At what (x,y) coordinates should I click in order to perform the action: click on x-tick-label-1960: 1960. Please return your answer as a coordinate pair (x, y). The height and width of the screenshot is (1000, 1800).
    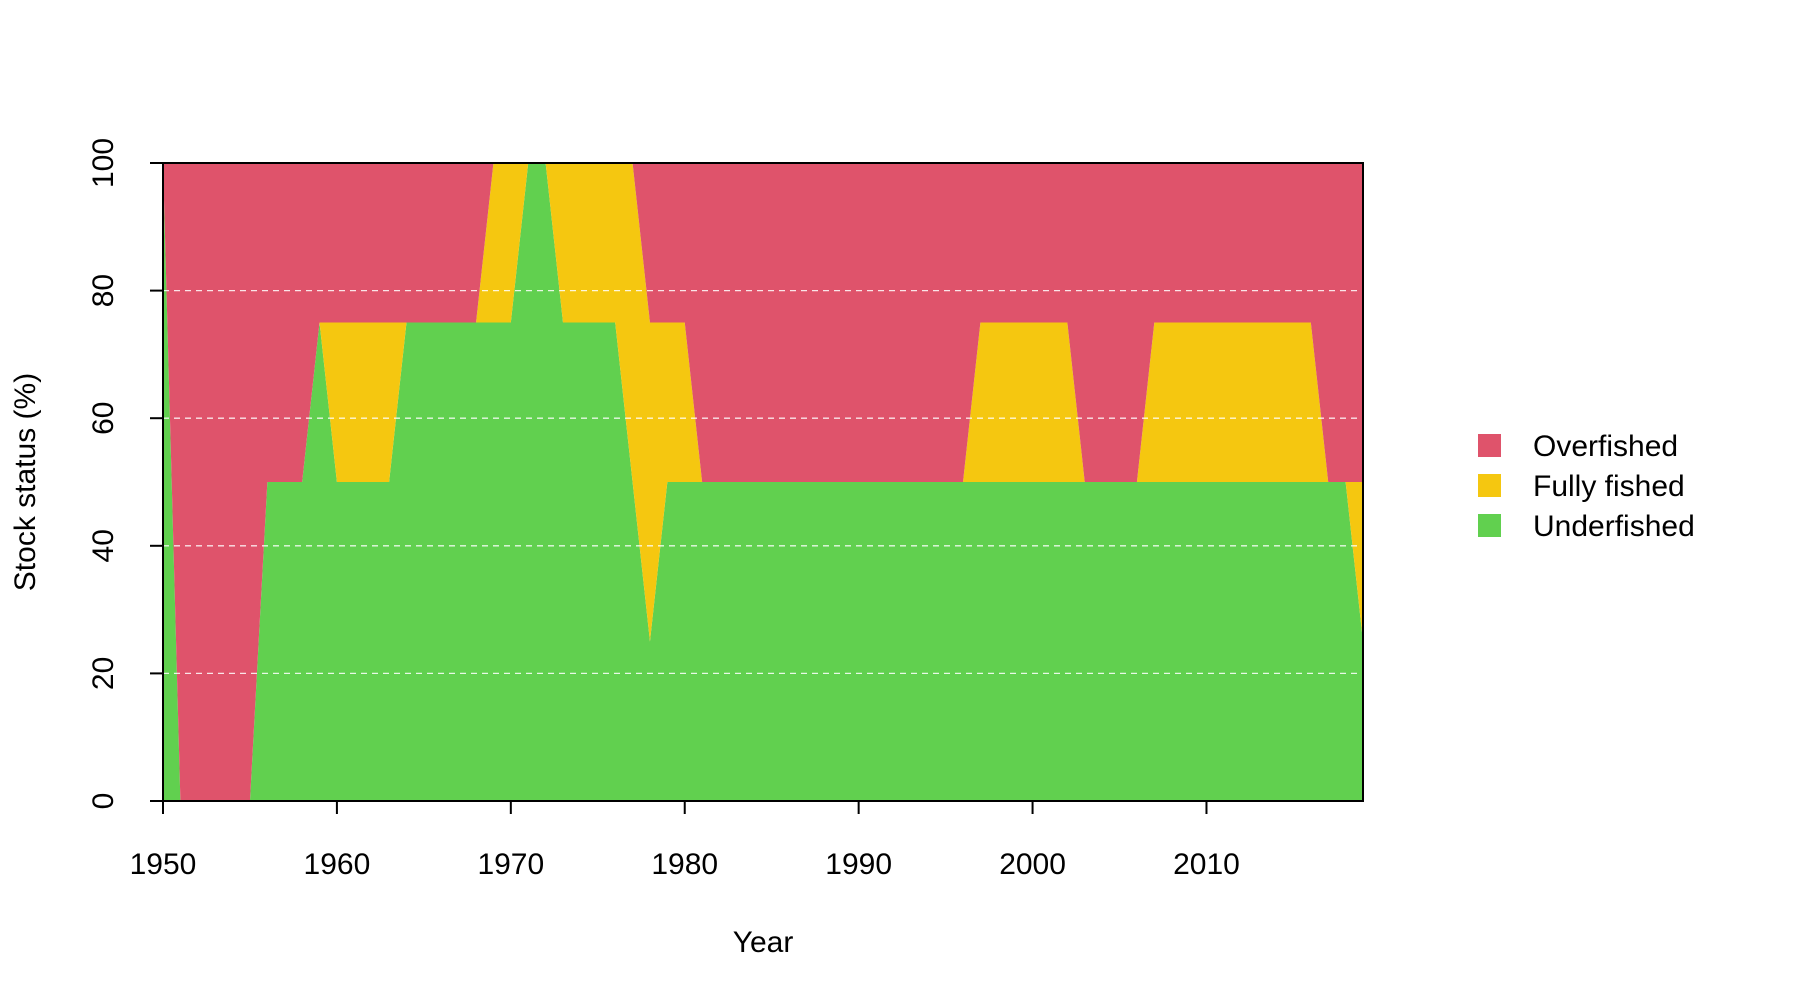
    Looking at the image, I should click on (337, 864).